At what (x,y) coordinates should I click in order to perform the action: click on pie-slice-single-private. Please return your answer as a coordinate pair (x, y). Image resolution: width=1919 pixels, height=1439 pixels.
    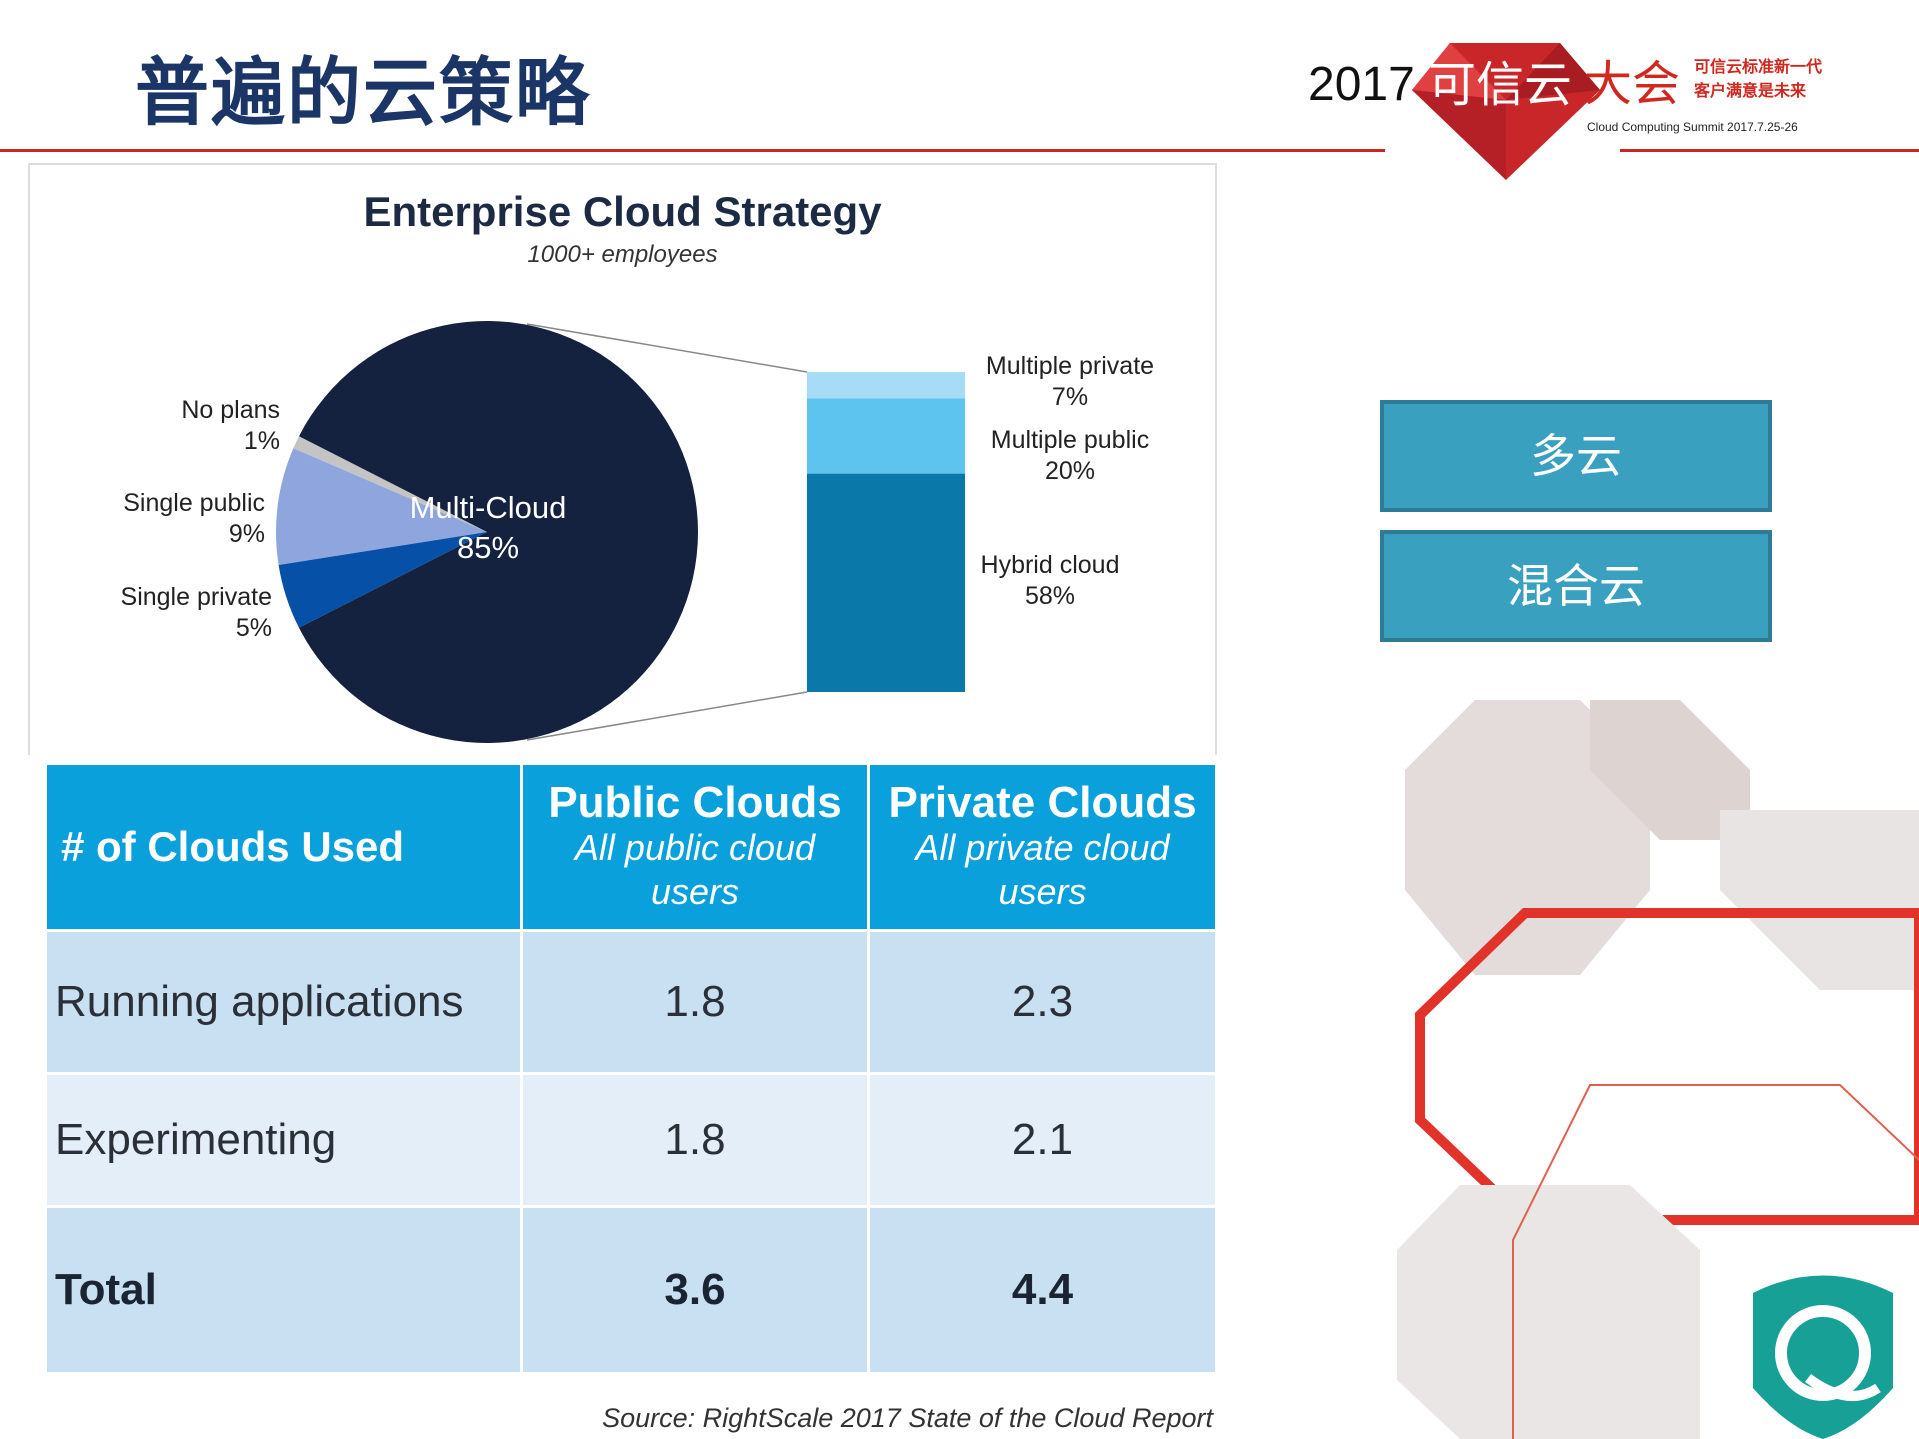
    Looking at the image, I should click on (382, 580).